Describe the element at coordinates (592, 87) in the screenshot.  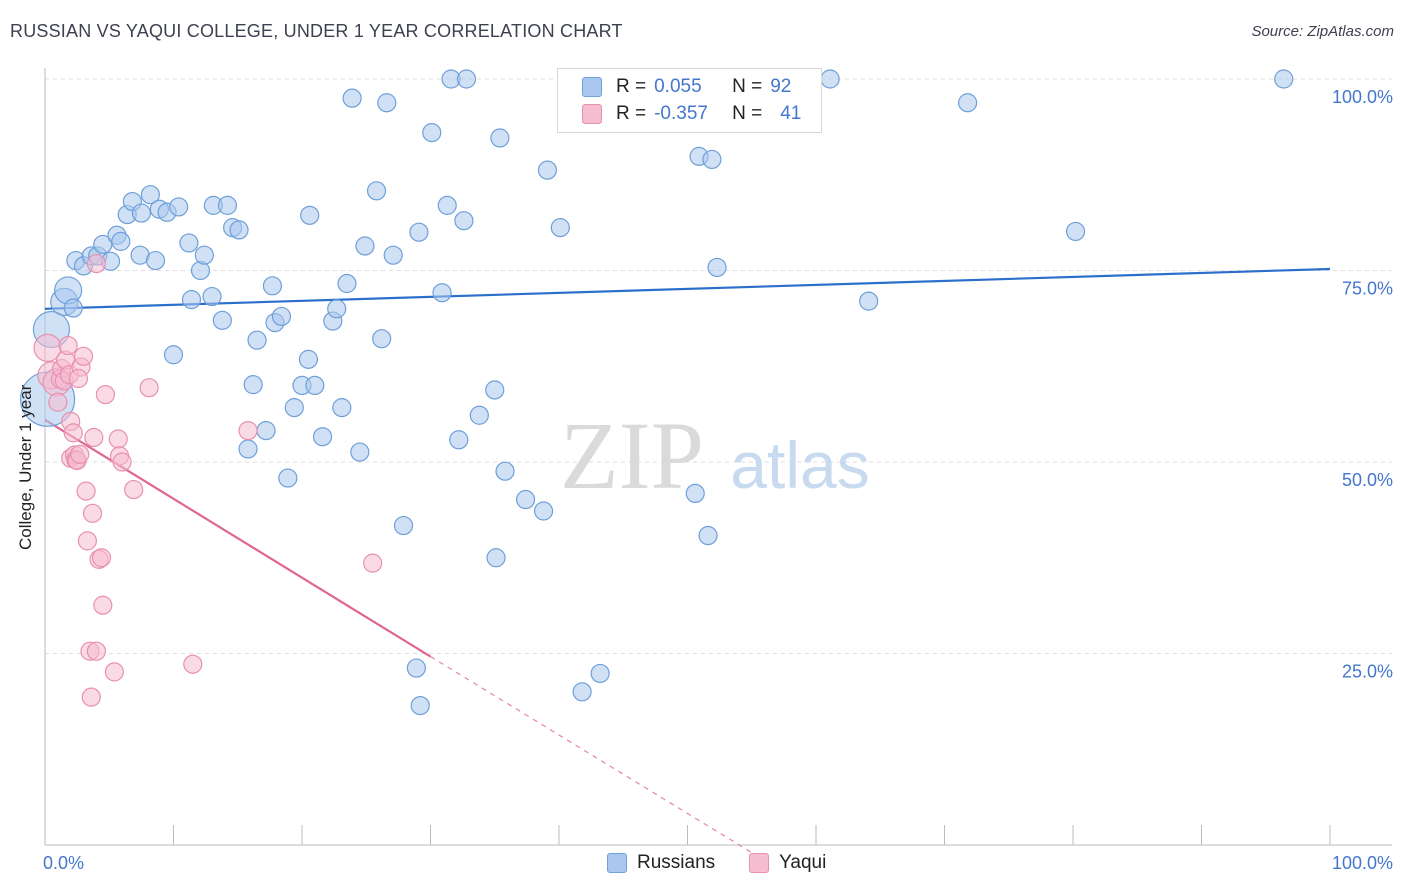
I see `russians-swatch-icon` at that location.